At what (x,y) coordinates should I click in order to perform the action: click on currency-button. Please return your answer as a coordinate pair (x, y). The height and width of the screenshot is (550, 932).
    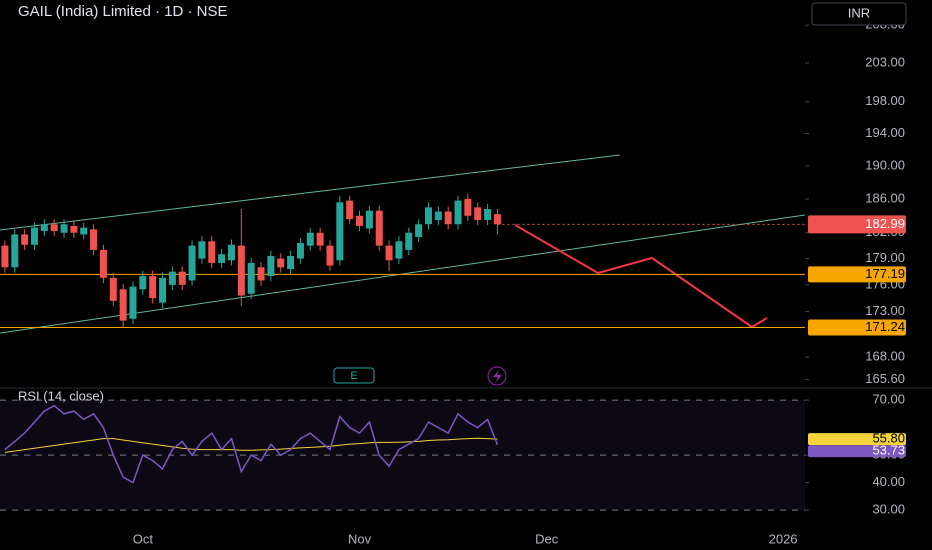
    Looking at the image, I should click on (859, 14).